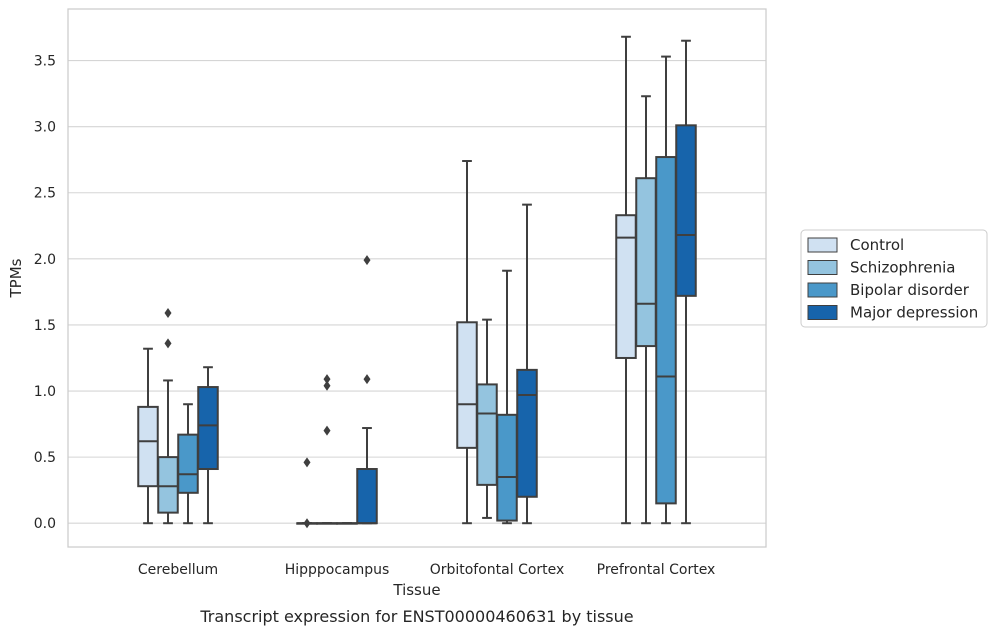 This screenshot has width=997, height=634. I want to click on x-tick-label: Hipppocampus, so click(337, 570).